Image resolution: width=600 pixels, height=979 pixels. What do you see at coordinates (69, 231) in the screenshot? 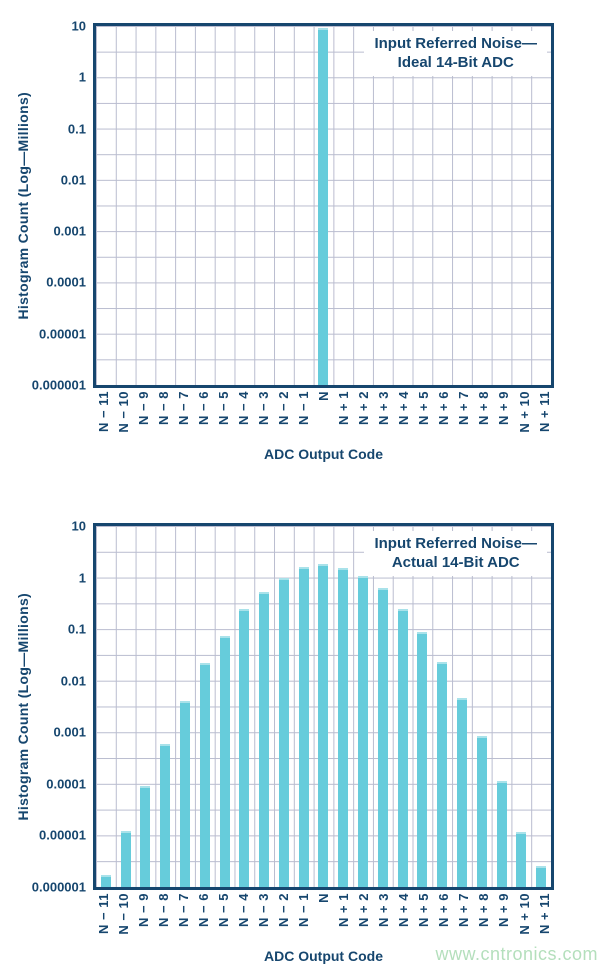
I see `y-tick-label: 0.001` at bounding box center [69, 231].